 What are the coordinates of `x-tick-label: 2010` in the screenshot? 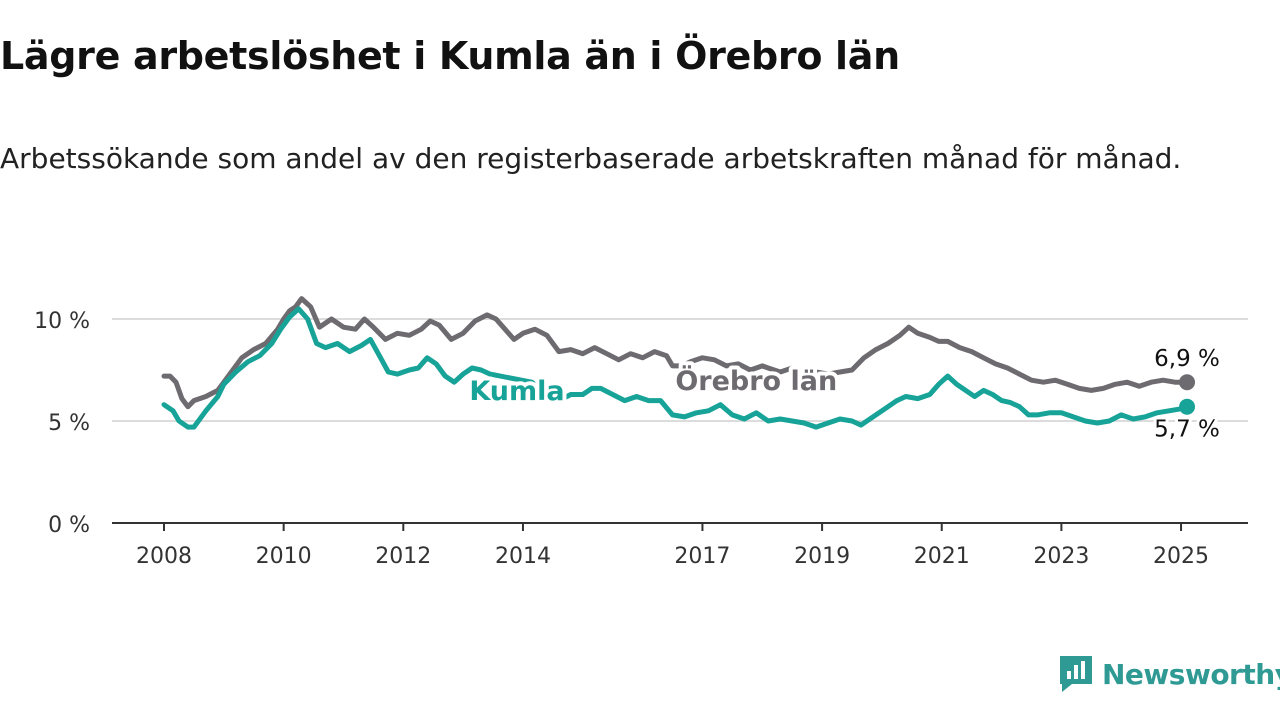 It's located at (284, 556).